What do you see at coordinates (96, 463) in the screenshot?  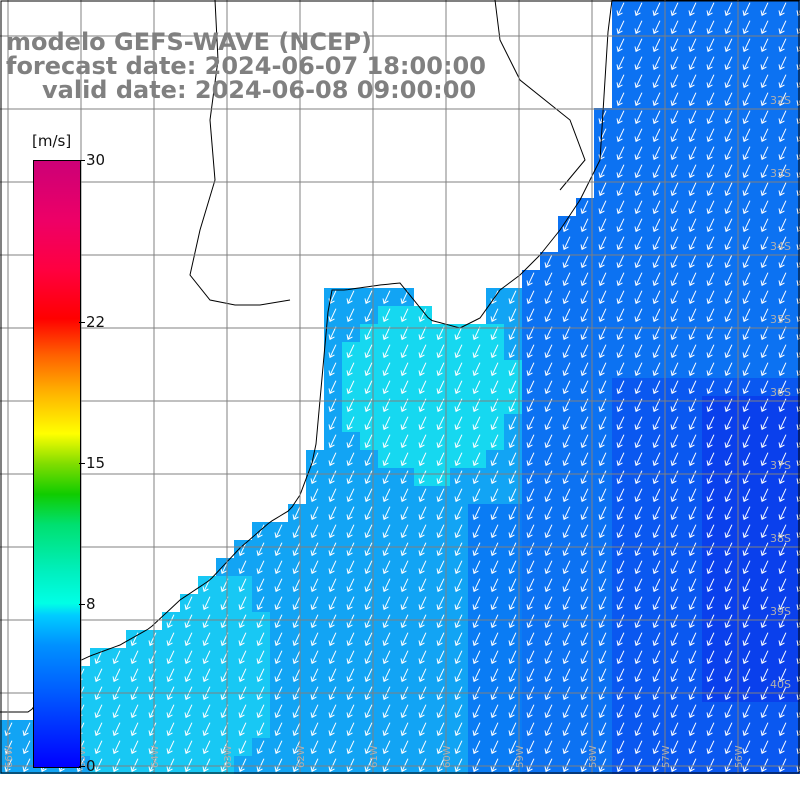 I see `colorbar-tick-label: 15` at bounding box center [96, 463].